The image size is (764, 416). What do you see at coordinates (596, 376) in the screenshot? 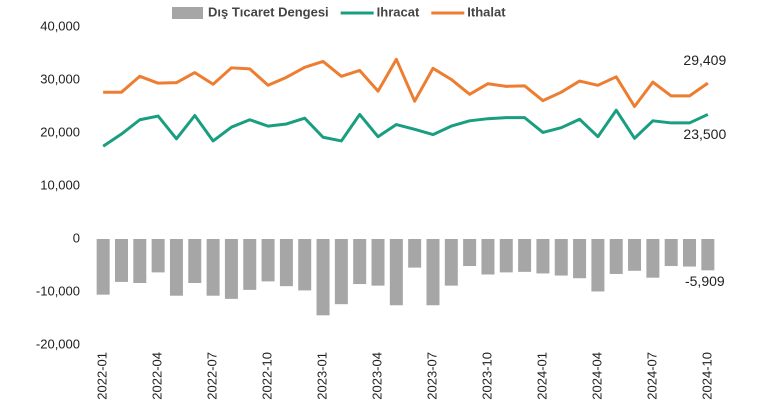
I see `x-tick-label: 2024-04` at bounding box center [596, 376].